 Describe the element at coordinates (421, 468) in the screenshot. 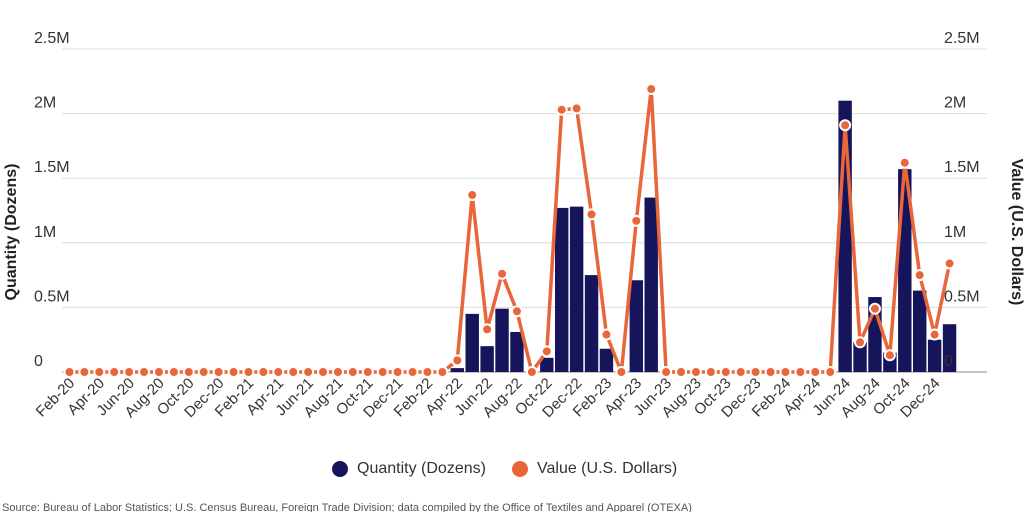

I see `legend-label-quantity: Quantity (Dozens)` at that location.